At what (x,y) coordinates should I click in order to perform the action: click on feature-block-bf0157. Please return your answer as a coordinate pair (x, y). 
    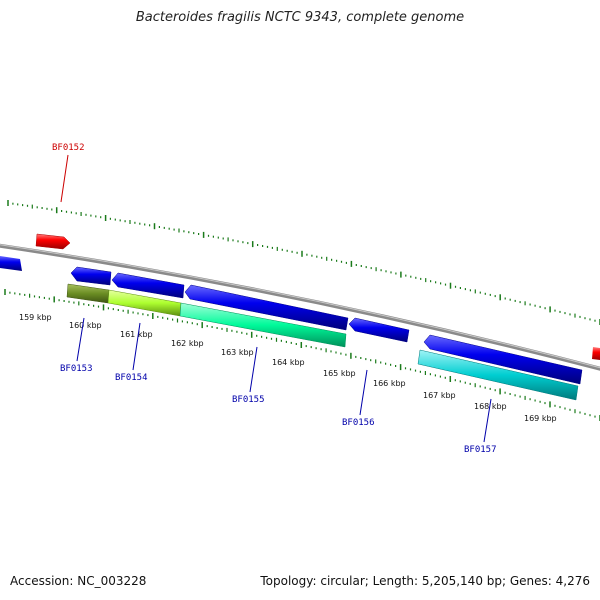
    Looking at the image, I should click on (498, 375).